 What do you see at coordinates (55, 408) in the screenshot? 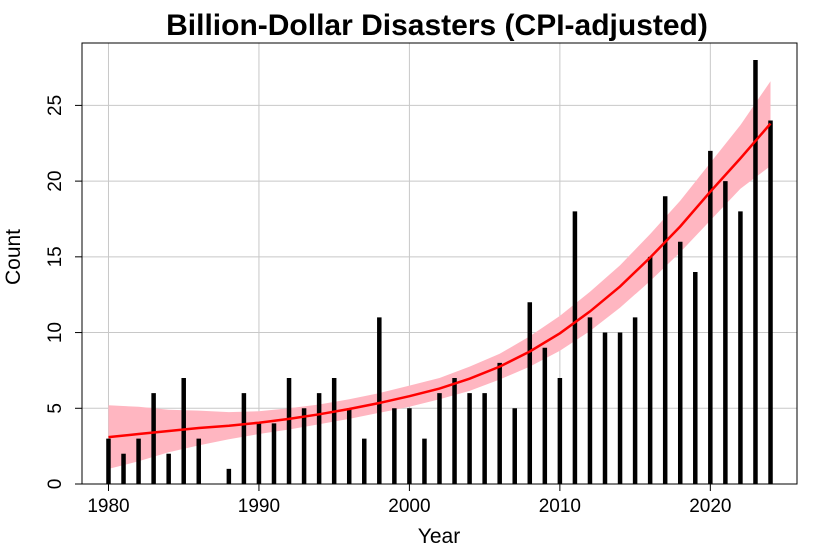
I see `y-tick-label-5: 5` at bounding box center [55, 408].